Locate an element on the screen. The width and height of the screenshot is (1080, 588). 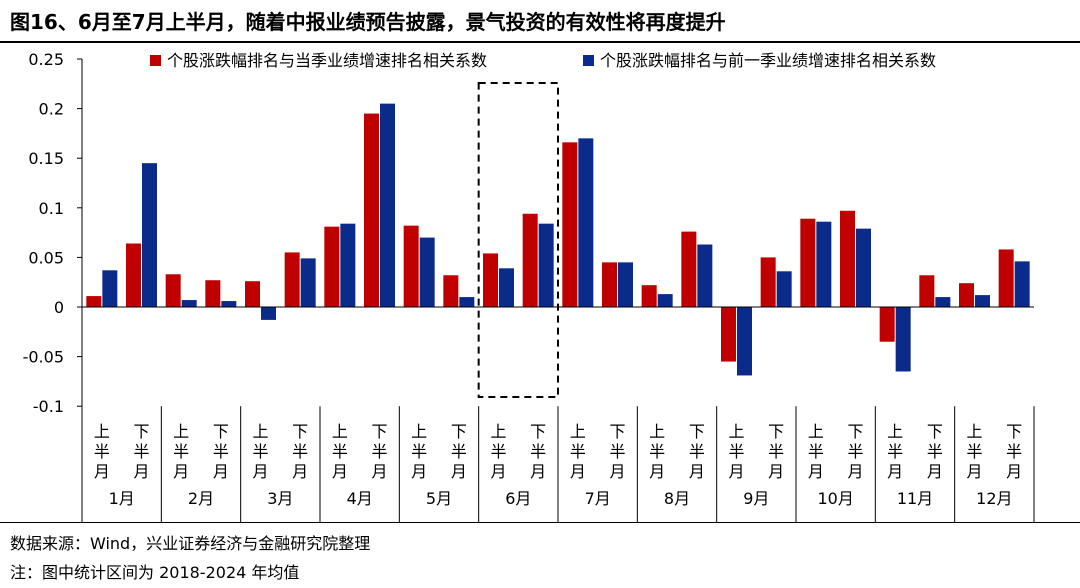
month-label: 6月 is located at coordinates (518, 498).